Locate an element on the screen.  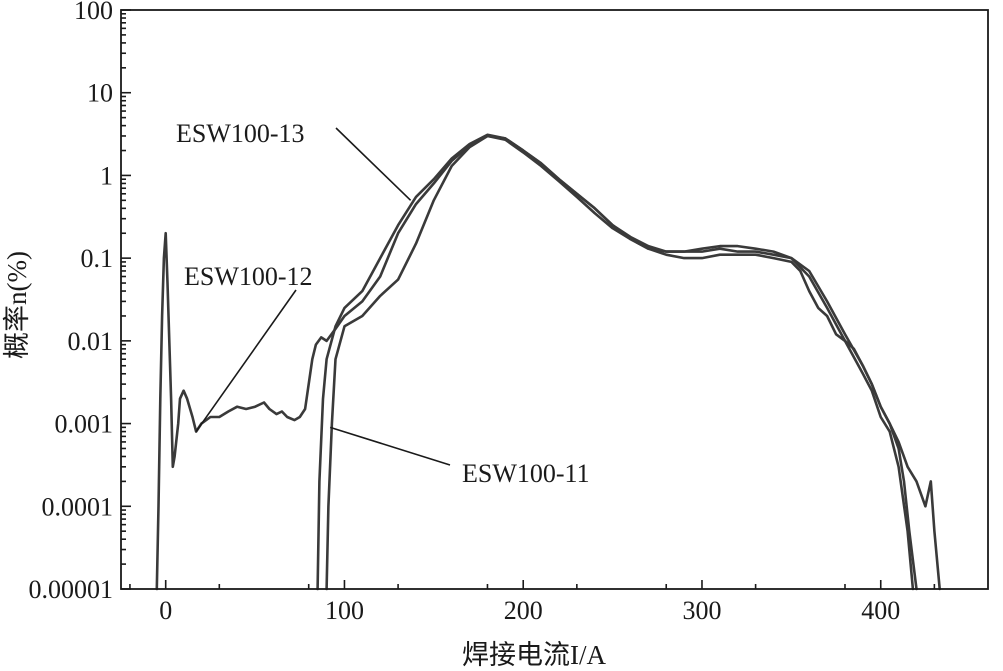
x-tick-label: 300 is located at coordinates (701, 610).